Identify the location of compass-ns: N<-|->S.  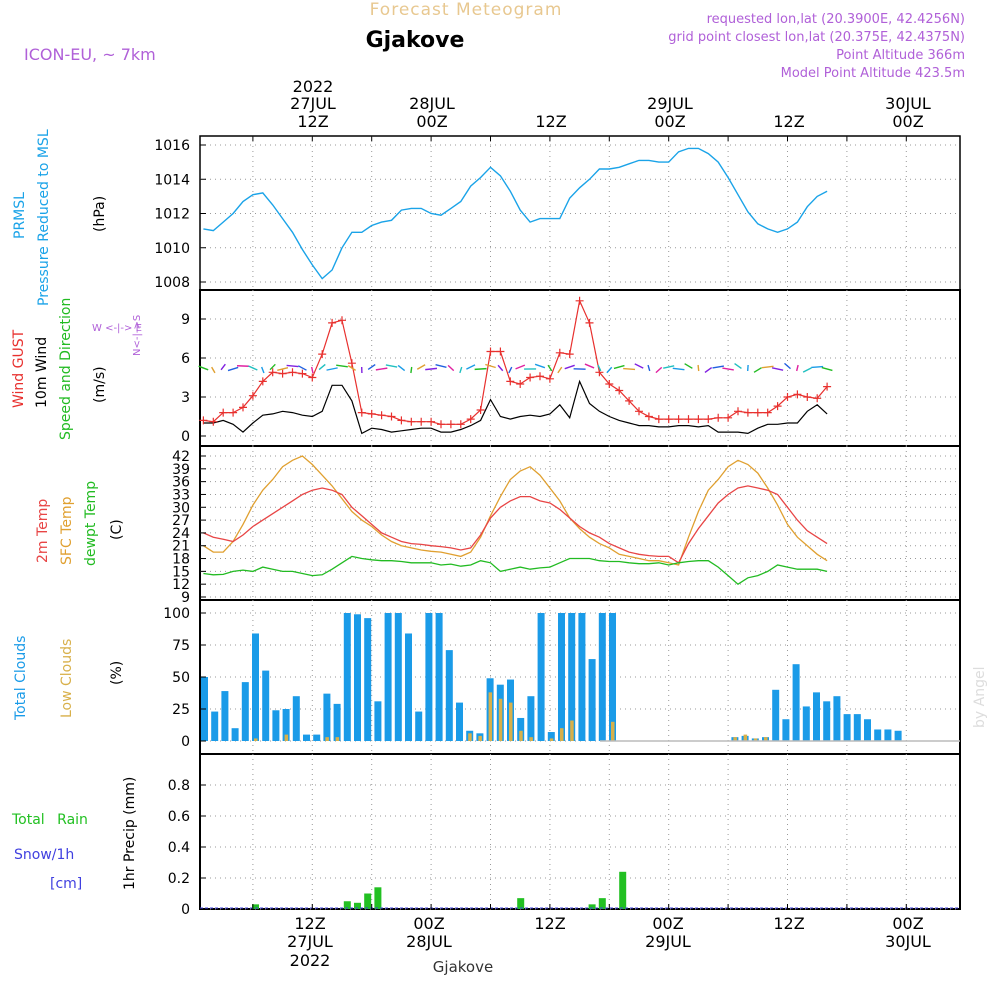
(137, 335).